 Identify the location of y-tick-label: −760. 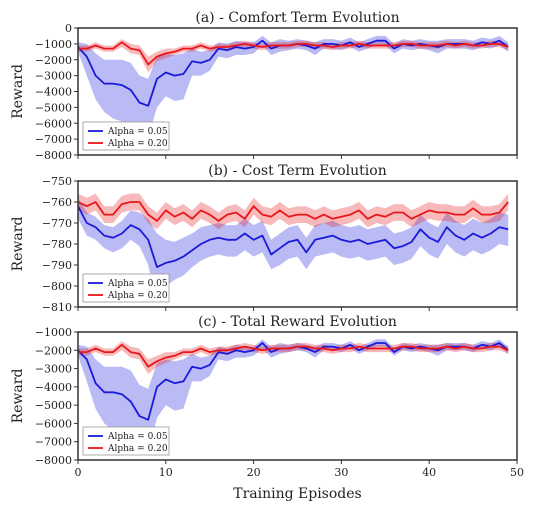
(57, 202).